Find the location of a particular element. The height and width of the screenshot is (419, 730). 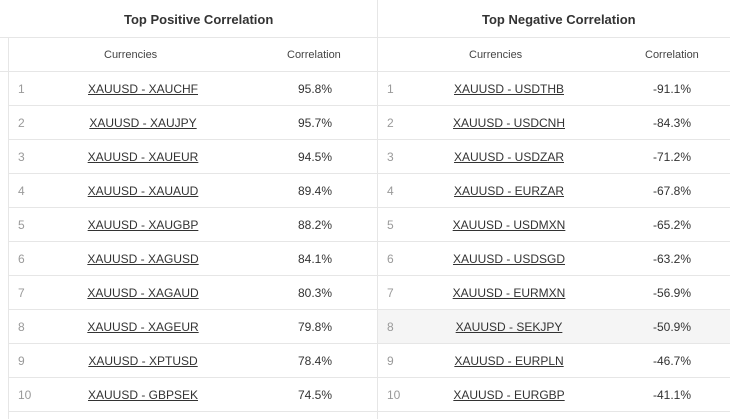

negative-currencies-header: Currencies is located at coordinates (496, 55).